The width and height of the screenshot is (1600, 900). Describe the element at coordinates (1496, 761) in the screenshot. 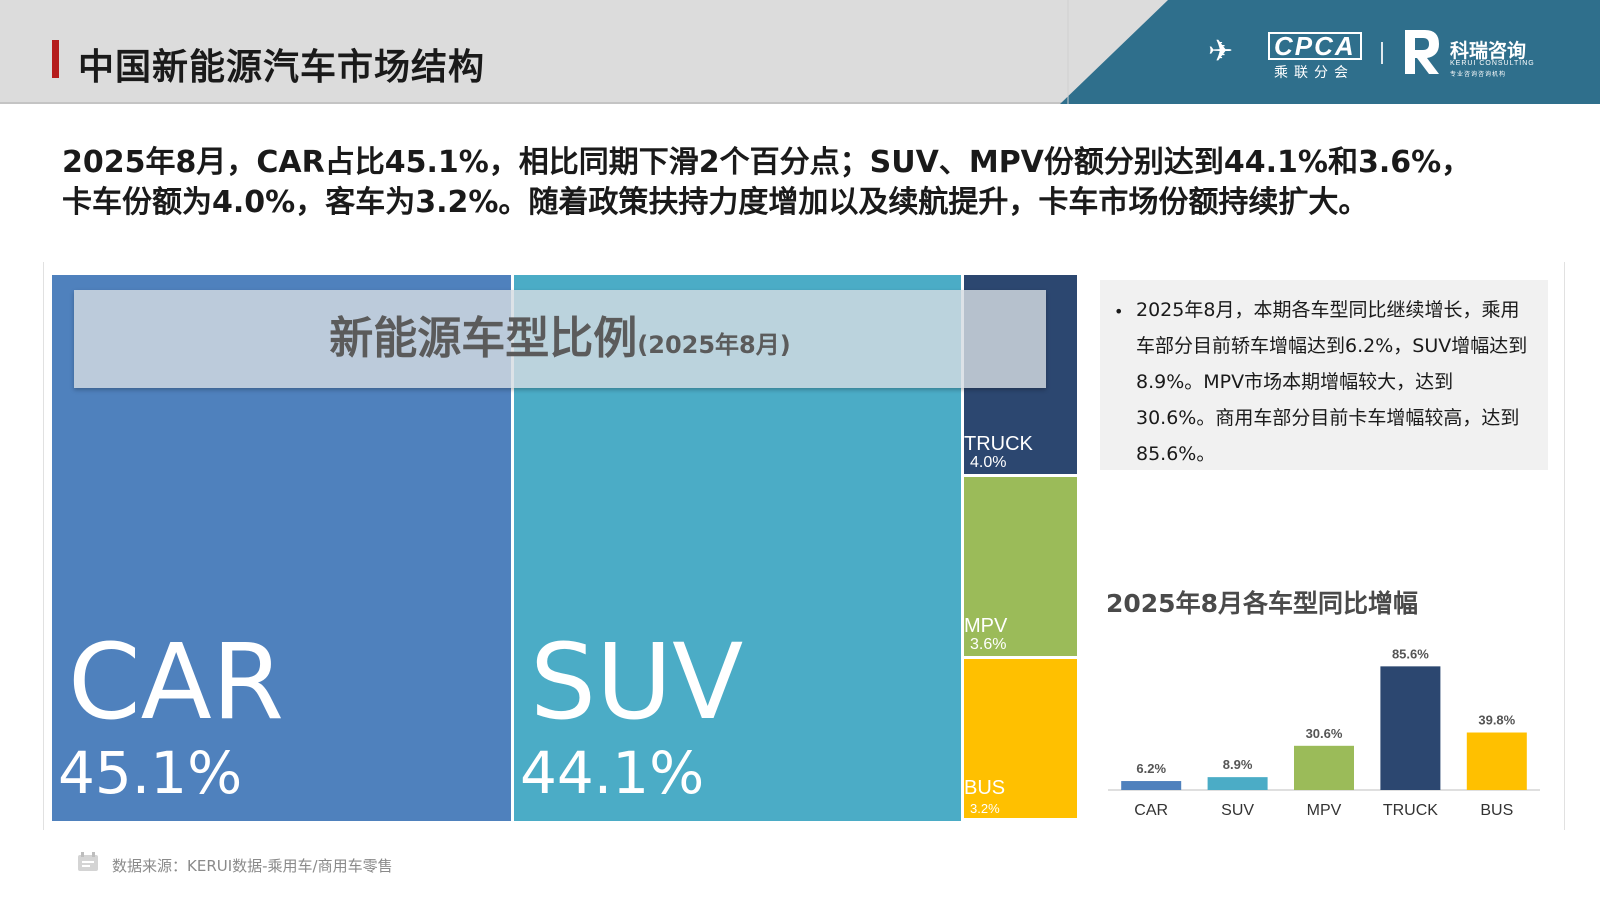

I see `bar-bus` at that location.